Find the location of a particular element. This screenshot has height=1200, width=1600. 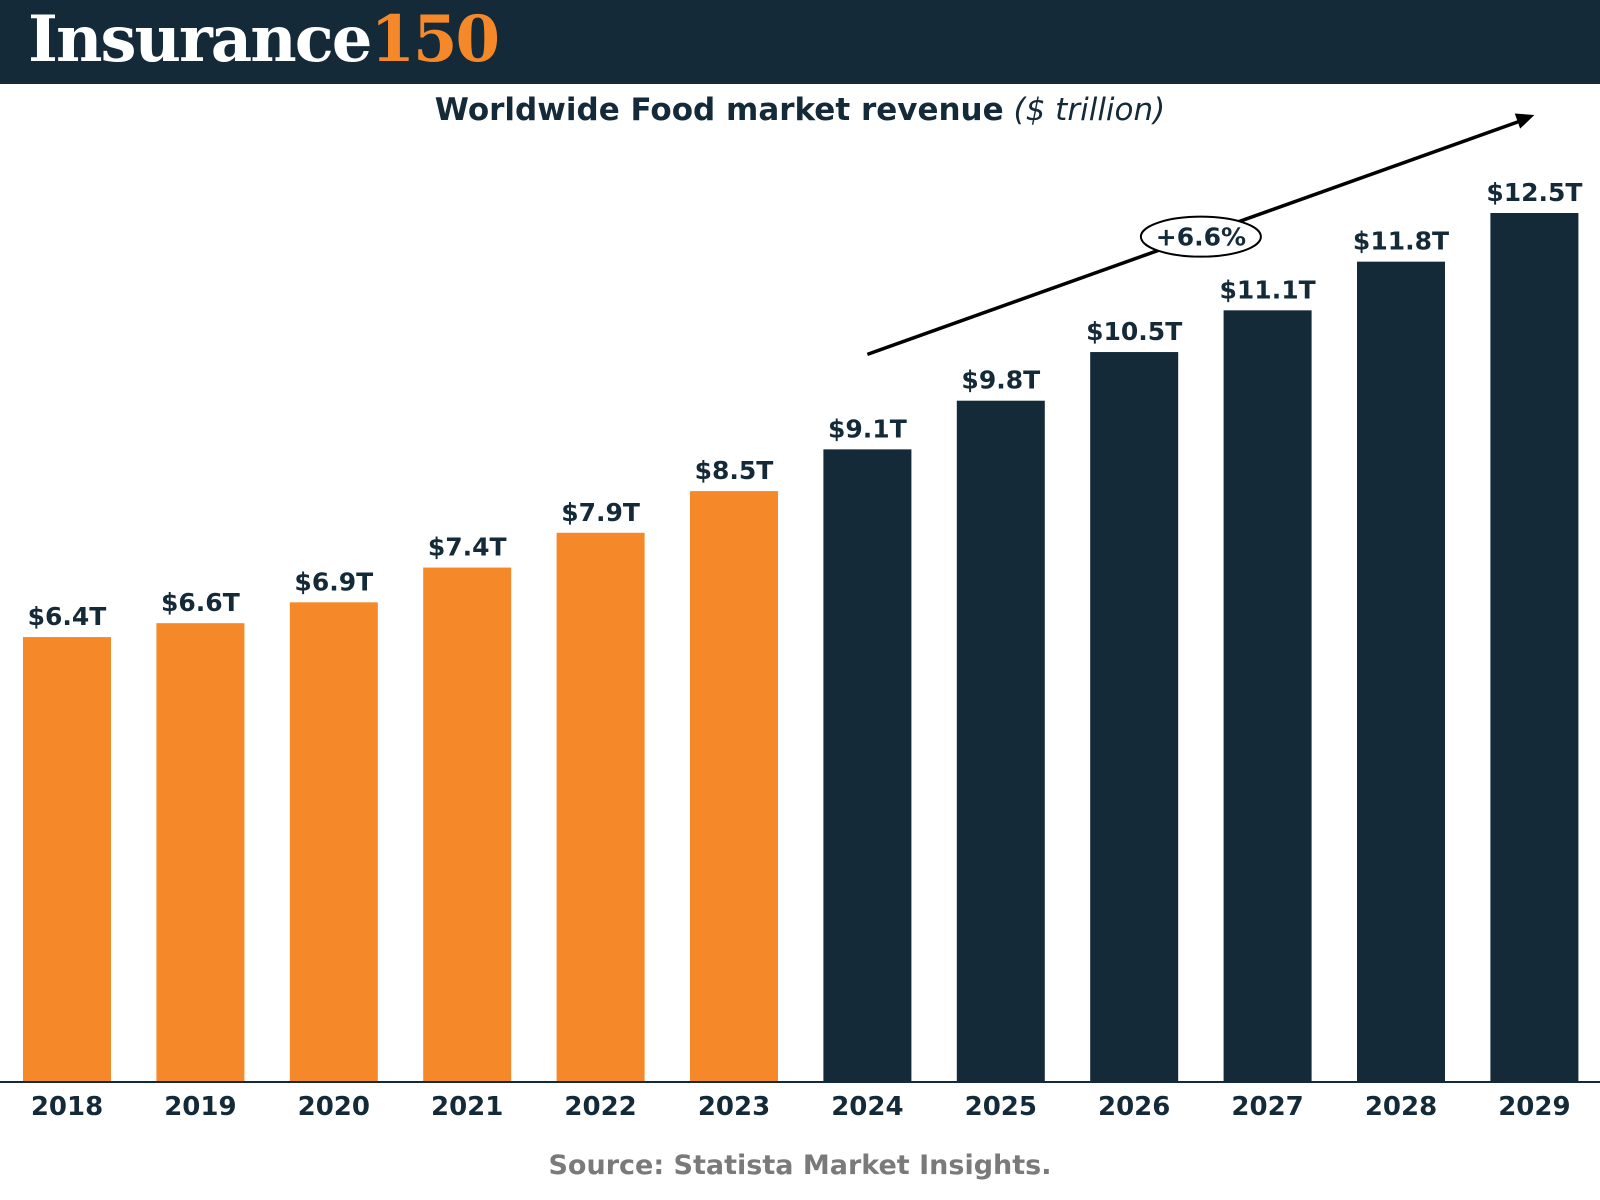

category-label-2025: 2025 is located at coordinates (1001, 1107).